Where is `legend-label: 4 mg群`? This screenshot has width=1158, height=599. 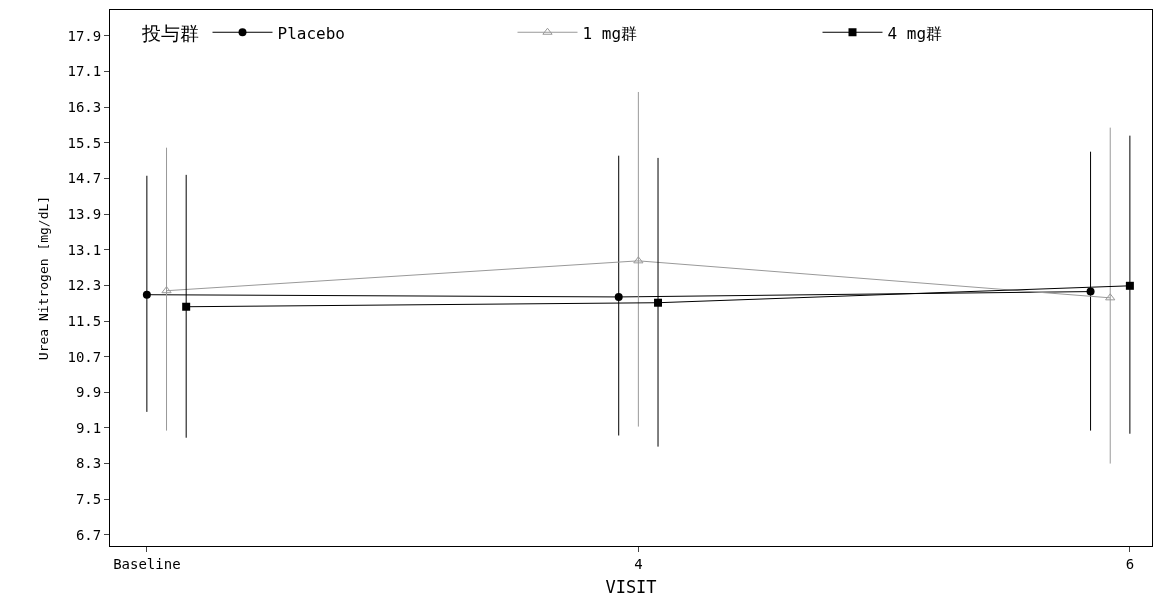
legend-label: 4 mg群 is located at coordinates (915, 33).